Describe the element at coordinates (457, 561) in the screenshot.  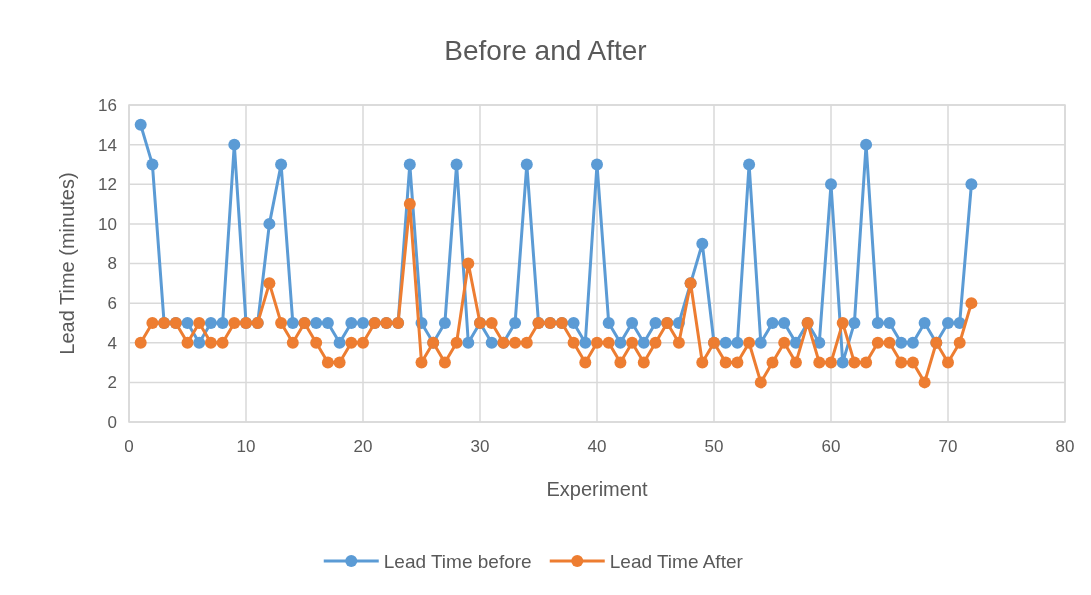
I see `legend-label: Lead Time before` at that location.